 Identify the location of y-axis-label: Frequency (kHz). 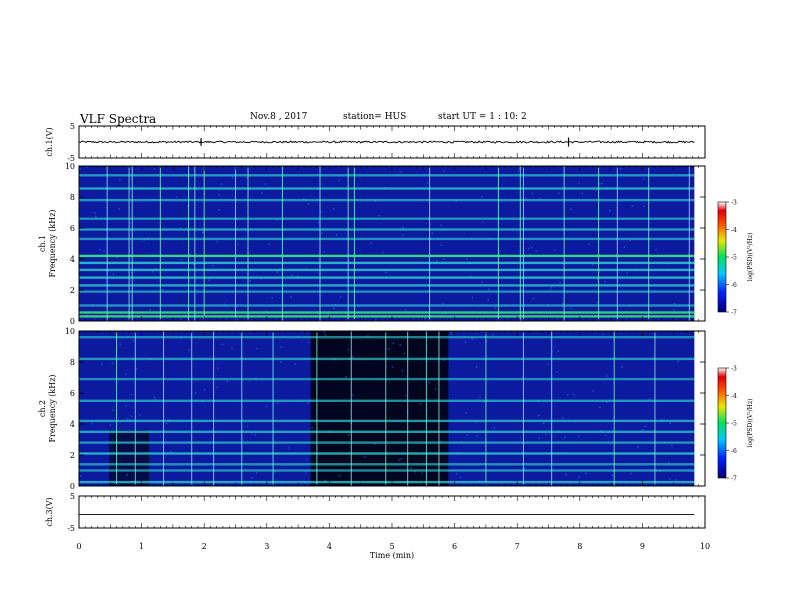
(52, 243).